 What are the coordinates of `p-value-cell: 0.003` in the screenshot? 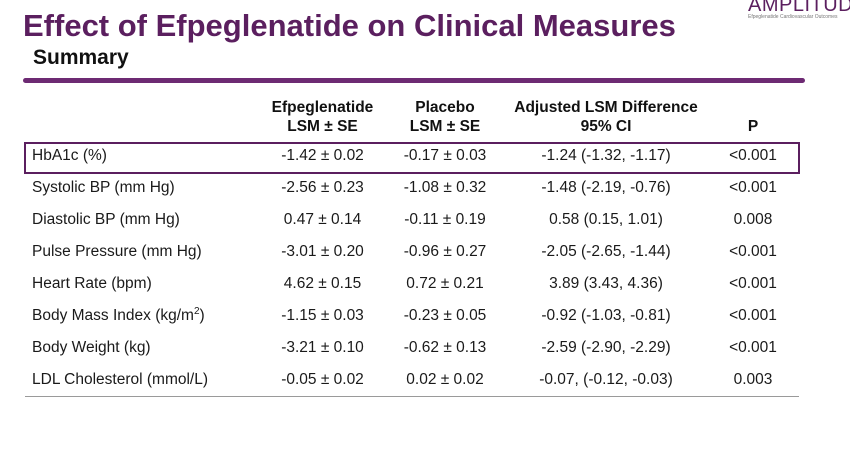 It's located at (753, 380).